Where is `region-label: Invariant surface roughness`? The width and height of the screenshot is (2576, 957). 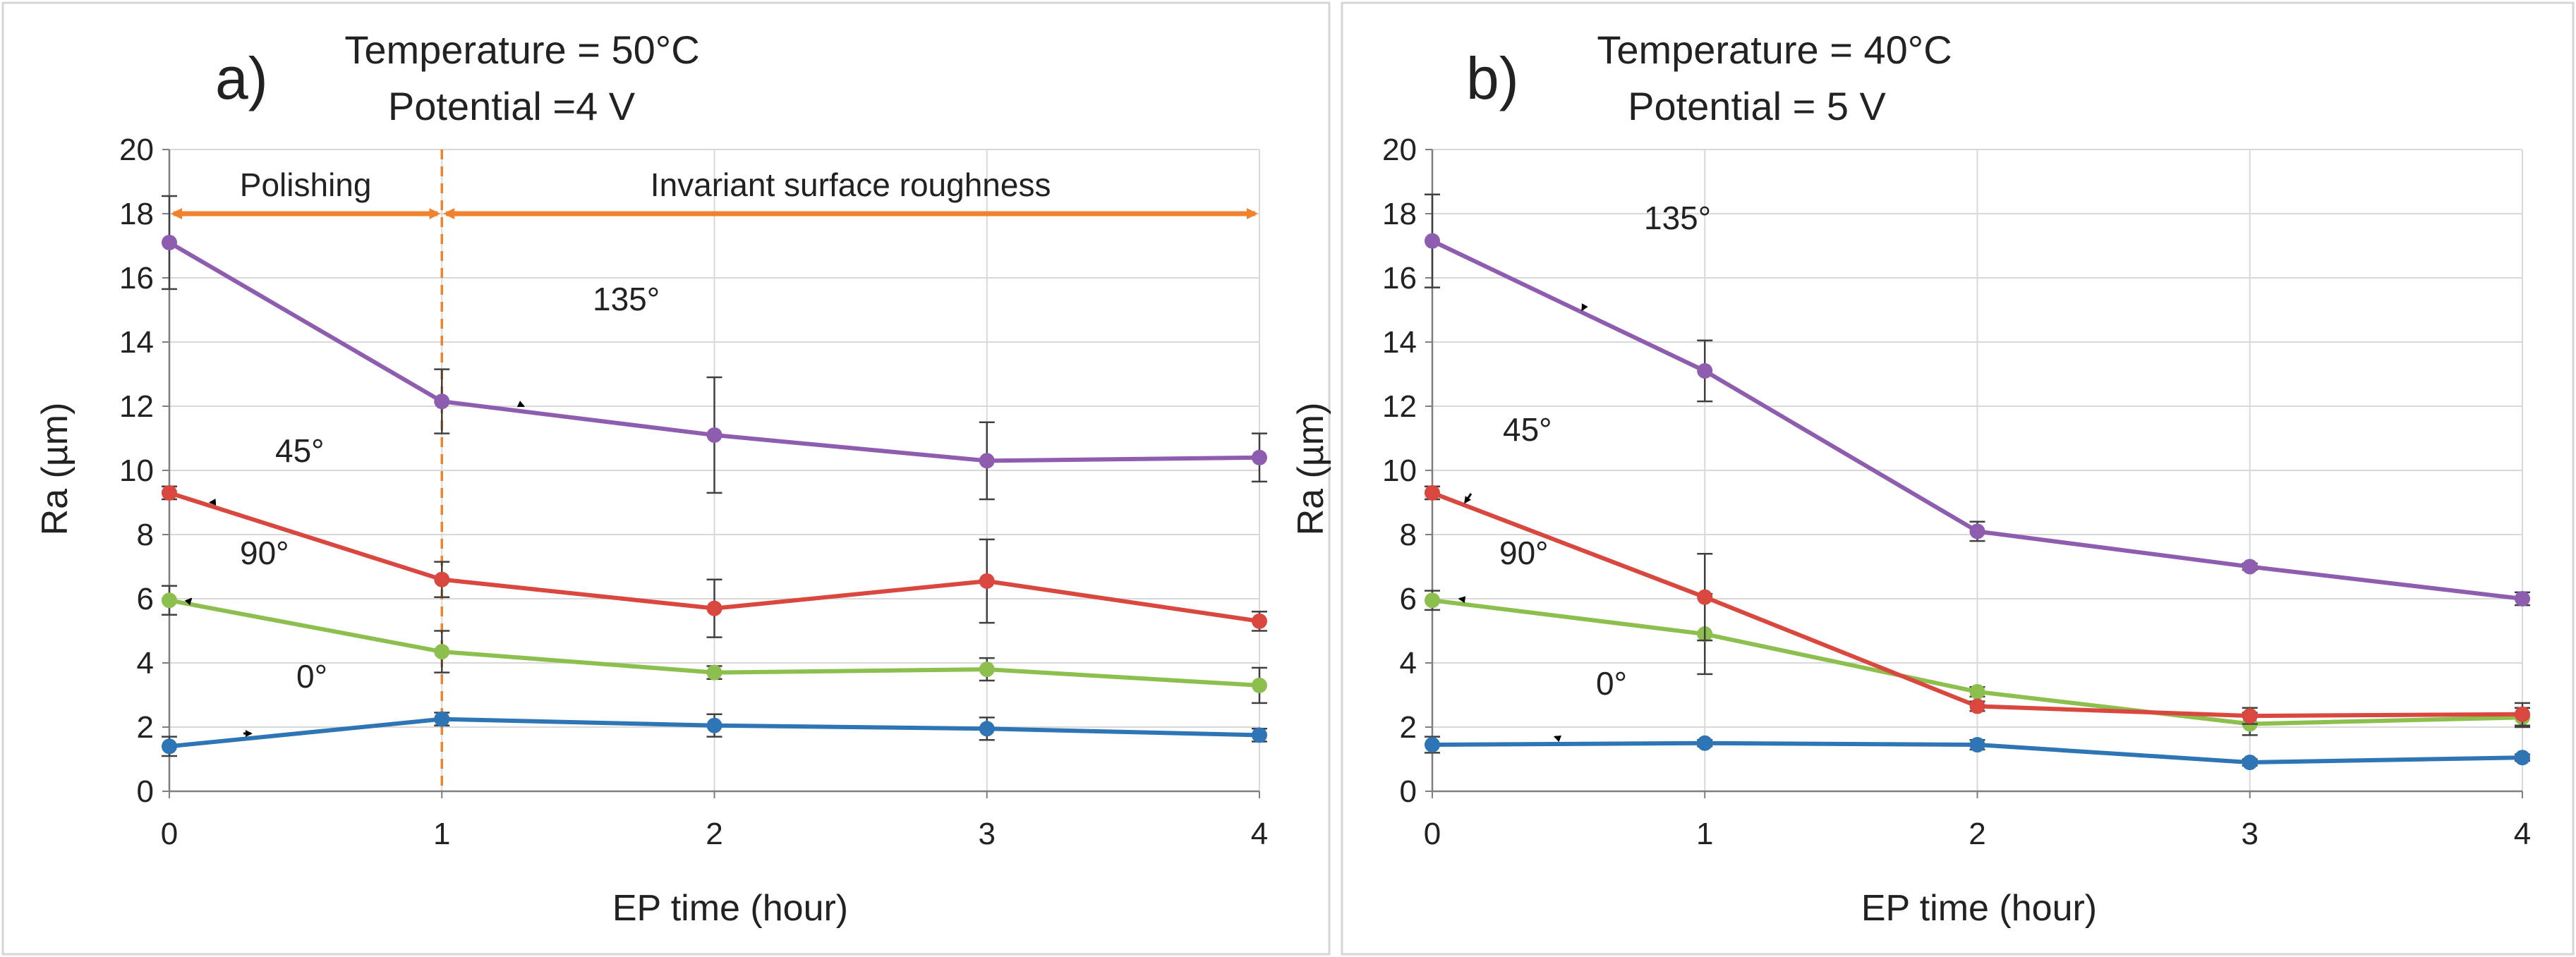 region-label: Invariant surface roughness is located at coordinates (851, 185).